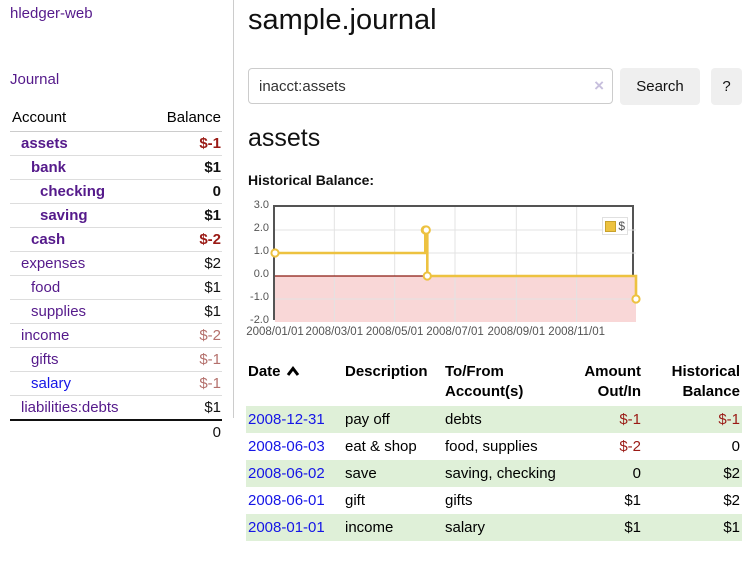 Image resolution: width=742 pixels, height=582 pixels. Describe the element at coordinates (494, 527) in the screenshot. I see `register-row: 2008-01-01 income salary $1 $1` at that location.